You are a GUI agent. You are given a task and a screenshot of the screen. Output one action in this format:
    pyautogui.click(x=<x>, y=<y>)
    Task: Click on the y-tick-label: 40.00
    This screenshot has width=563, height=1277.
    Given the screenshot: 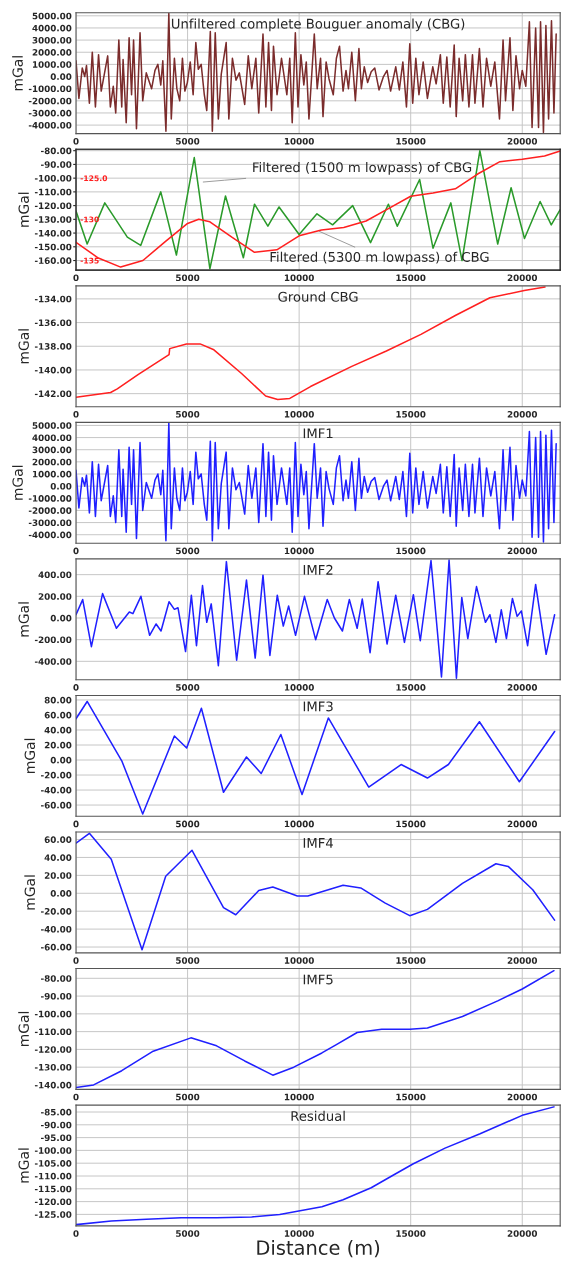 What is the action you would take?
    pyautogui.click(x=58, y=857)
    